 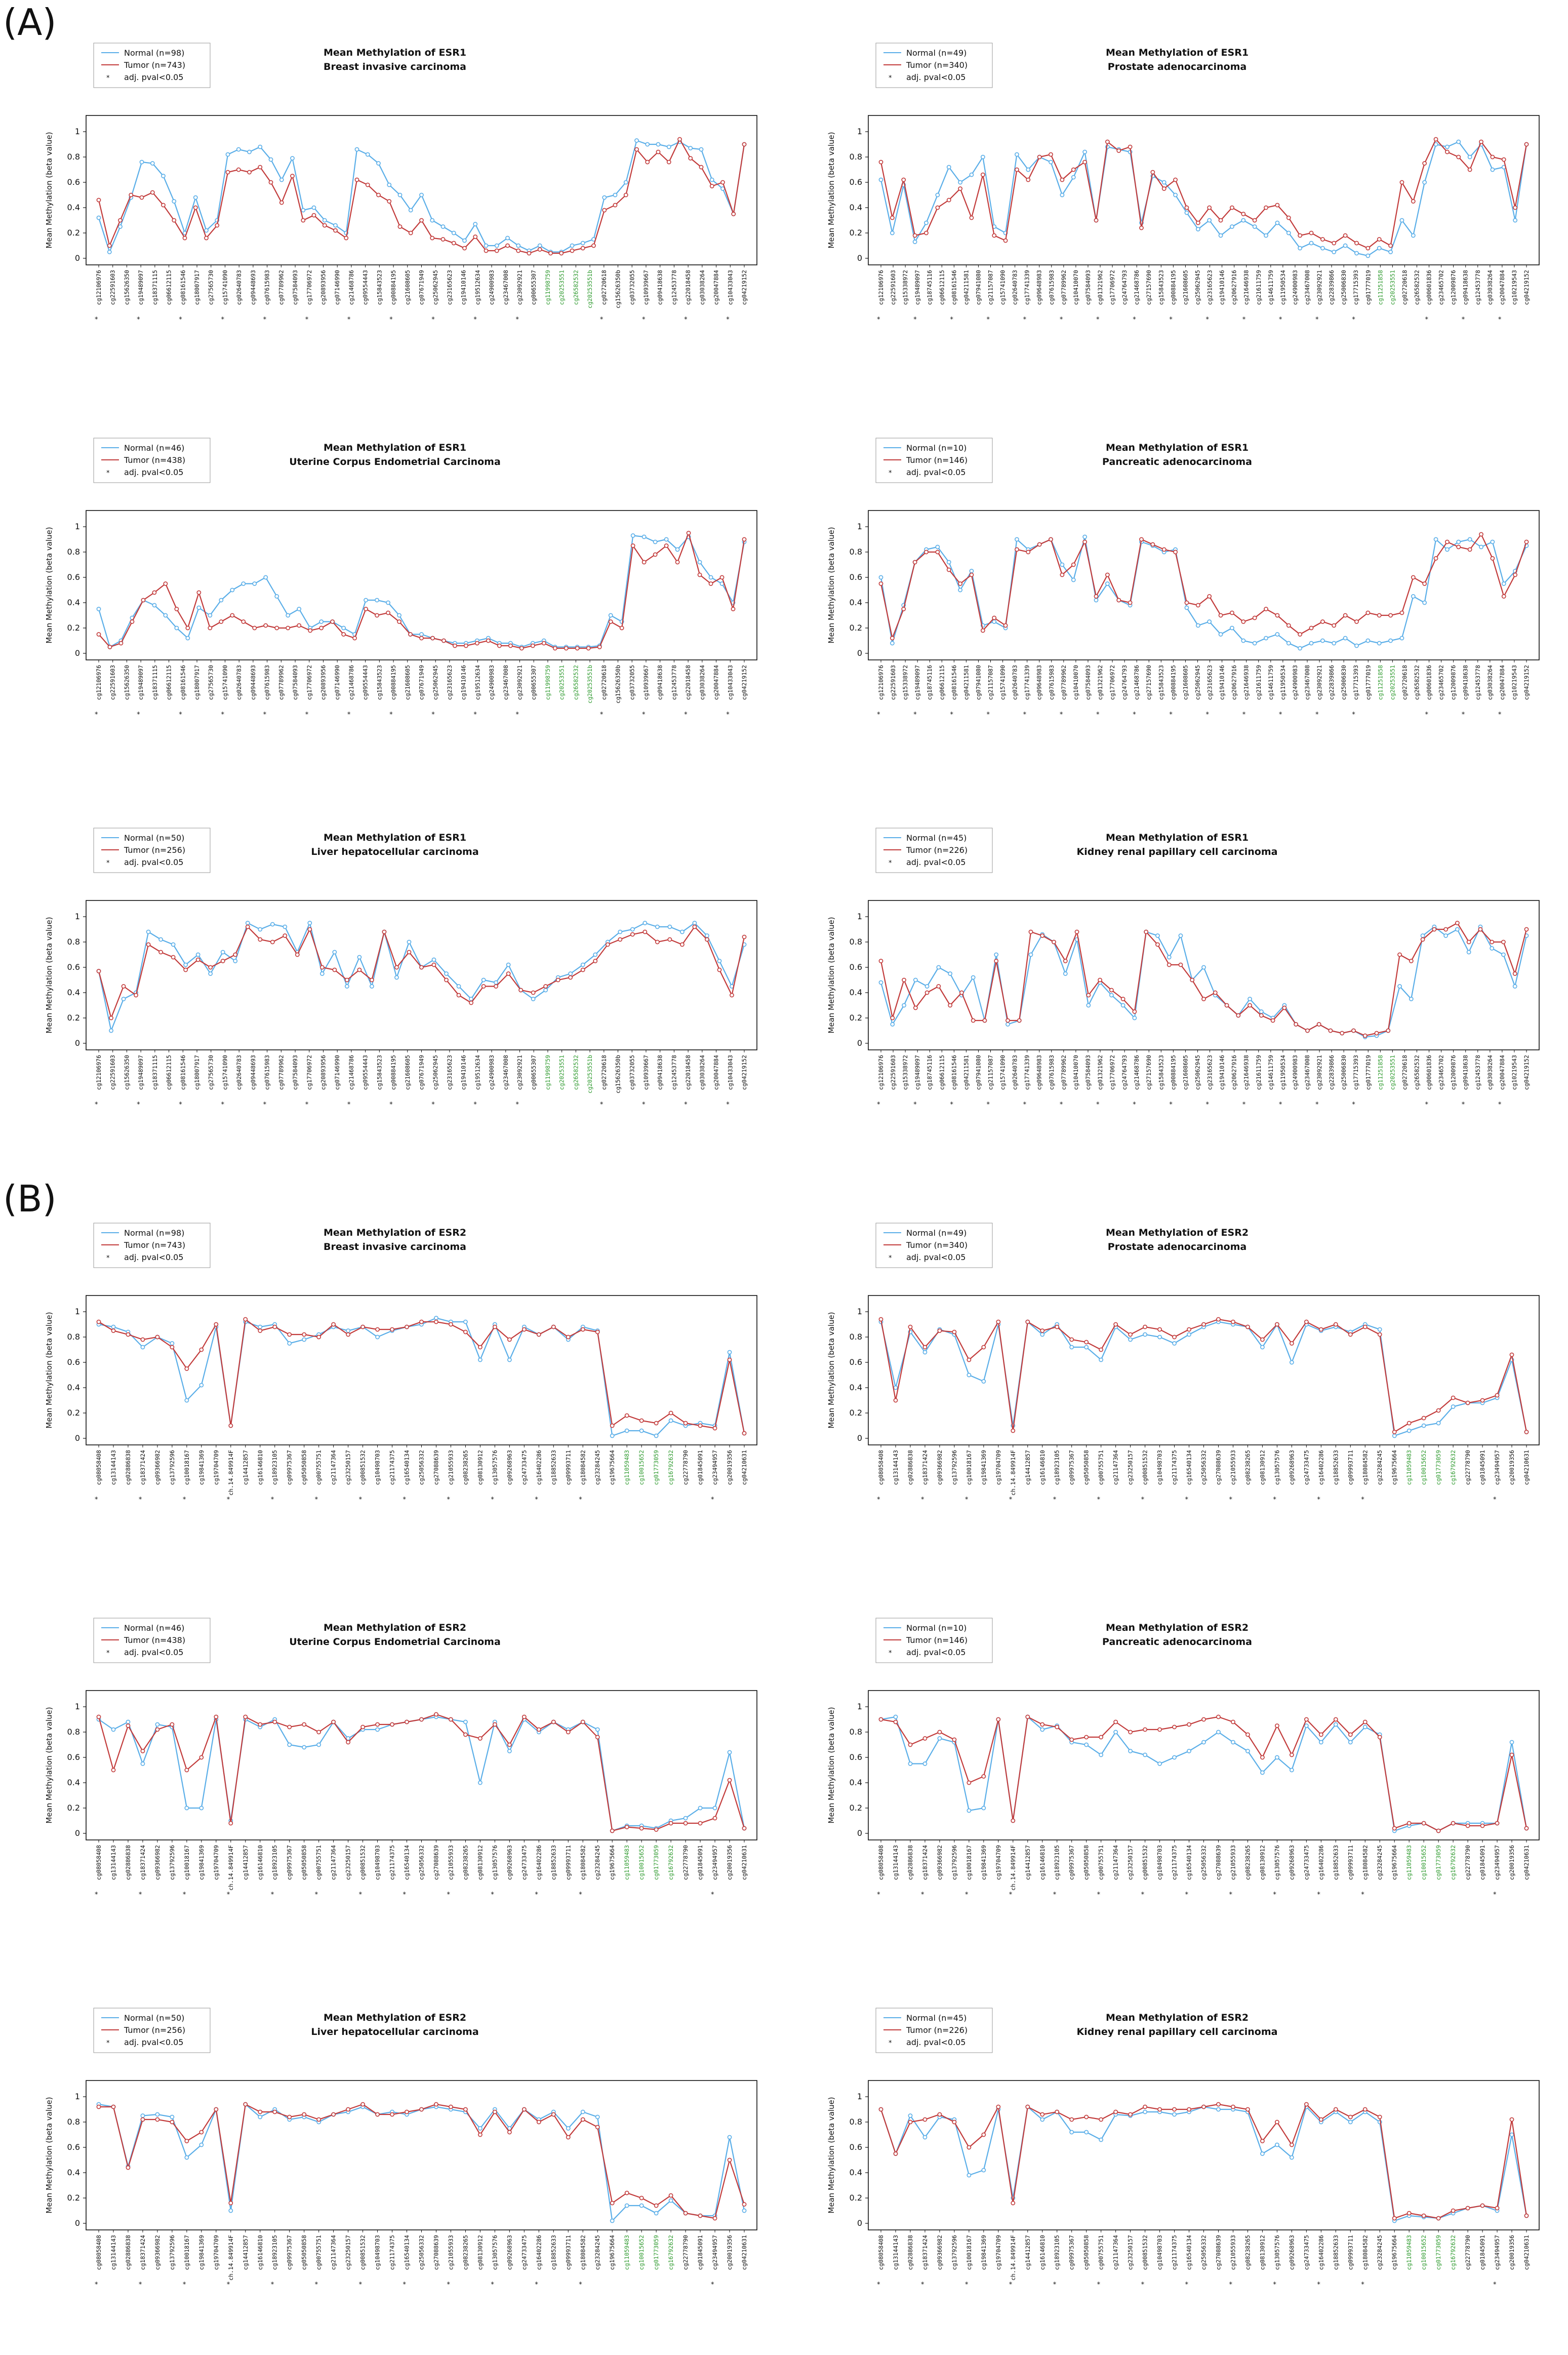 What do you see at coordinates (1088, 1072) in the screenshot?
I see `x-tick-label: cg07584093` at bounding box center [1088, 1072].